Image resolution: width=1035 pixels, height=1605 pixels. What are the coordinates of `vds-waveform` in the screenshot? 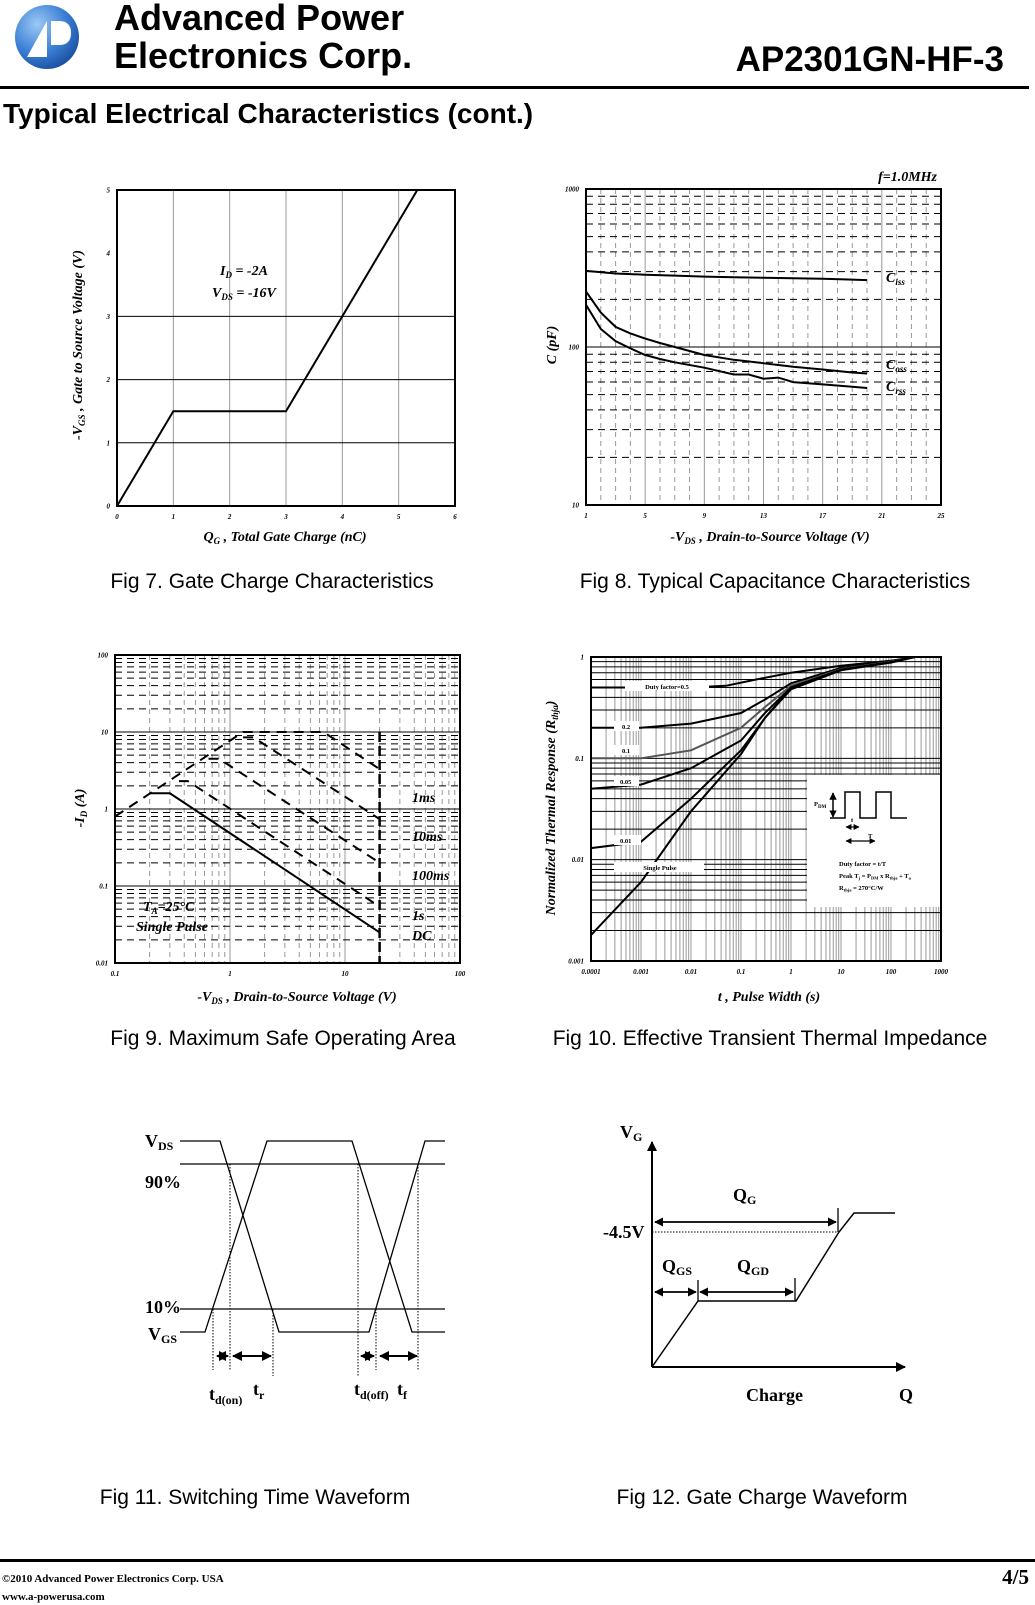 It's located at (312, 1236).